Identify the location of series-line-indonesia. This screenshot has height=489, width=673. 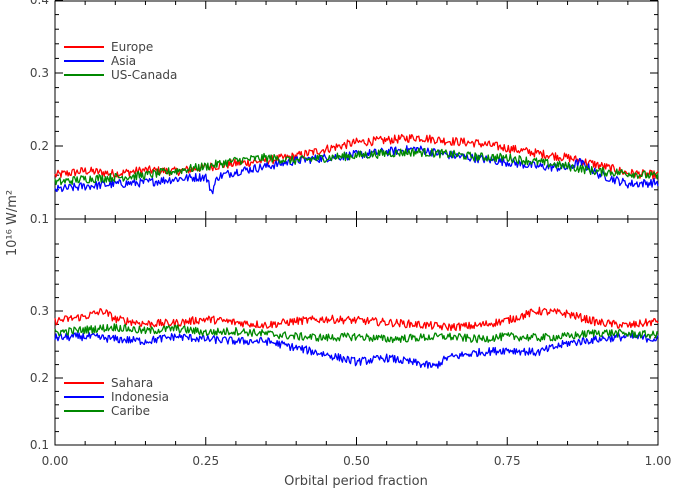
(356, 350).